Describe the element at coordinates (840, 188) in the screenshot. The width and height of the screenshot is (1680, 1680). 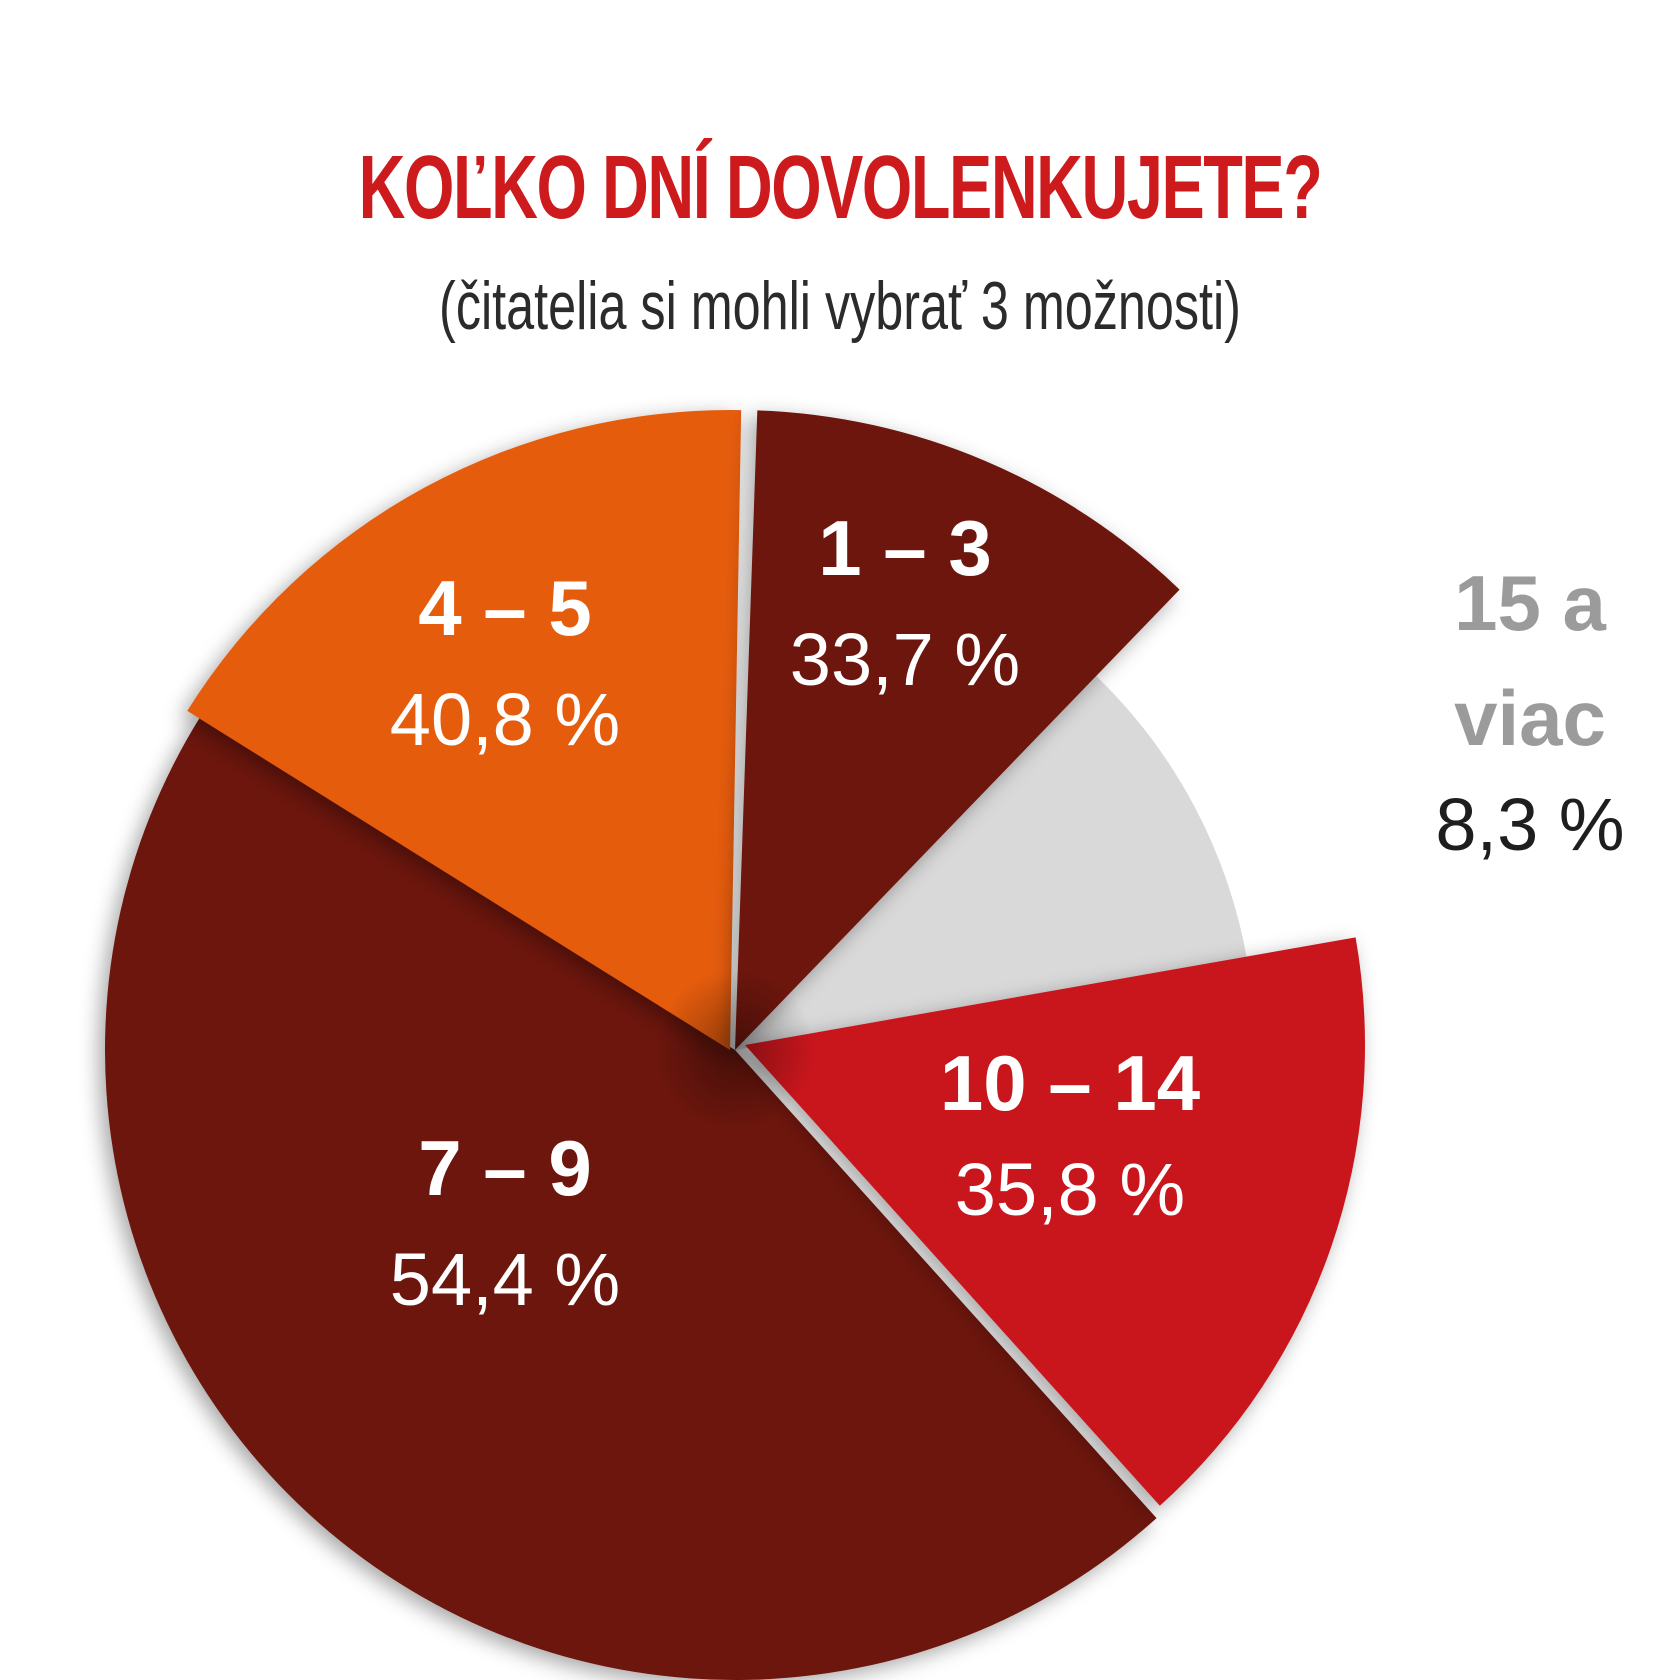
I see `chart-title: KOĽKO DNÍ DOVOLENKUJETE?` at that location.